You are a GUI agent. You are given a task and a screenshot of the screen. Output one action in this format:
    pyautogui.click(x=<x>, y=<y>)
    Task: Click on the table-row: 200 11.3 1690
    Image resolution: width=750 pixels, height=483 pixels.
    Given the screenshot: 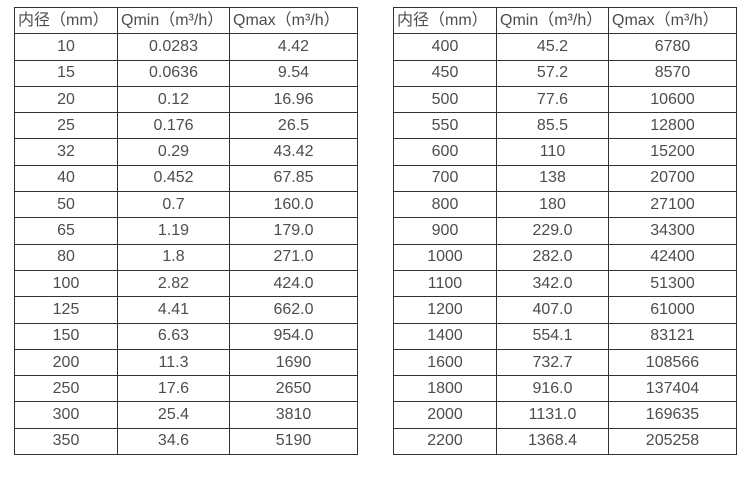 What is the action you would take?
    pyautogui.click(x=186, y=362)
    